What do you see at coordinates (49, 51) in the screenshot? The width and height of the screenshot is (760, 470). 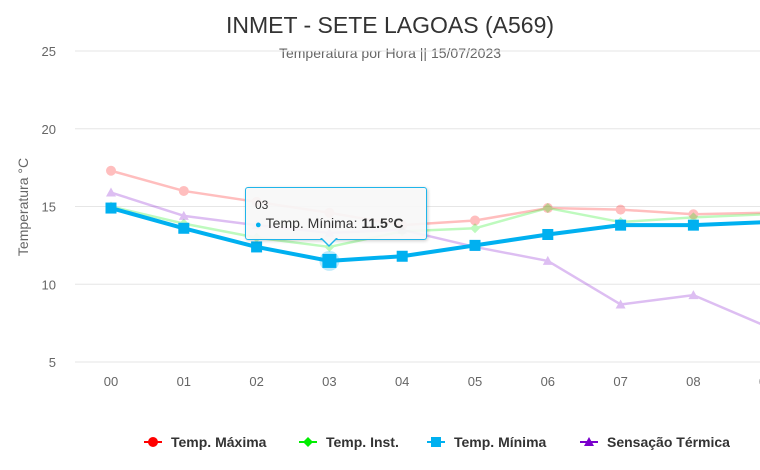 I see `y-tick-label: 25` at bounding box center [49, 51].